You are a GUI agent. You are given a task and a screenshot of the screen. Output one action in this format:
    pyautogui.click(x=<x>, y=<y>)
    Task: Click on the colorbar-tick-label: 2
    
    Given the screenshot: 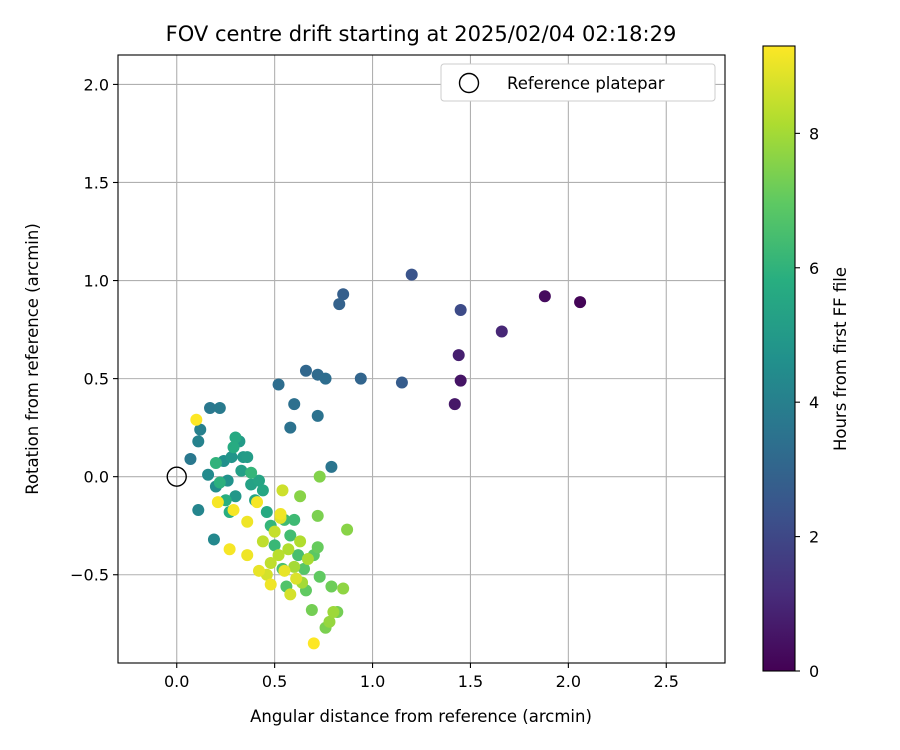 What is the action you would take?
    pyautogui.click(x=814, y=537)
    